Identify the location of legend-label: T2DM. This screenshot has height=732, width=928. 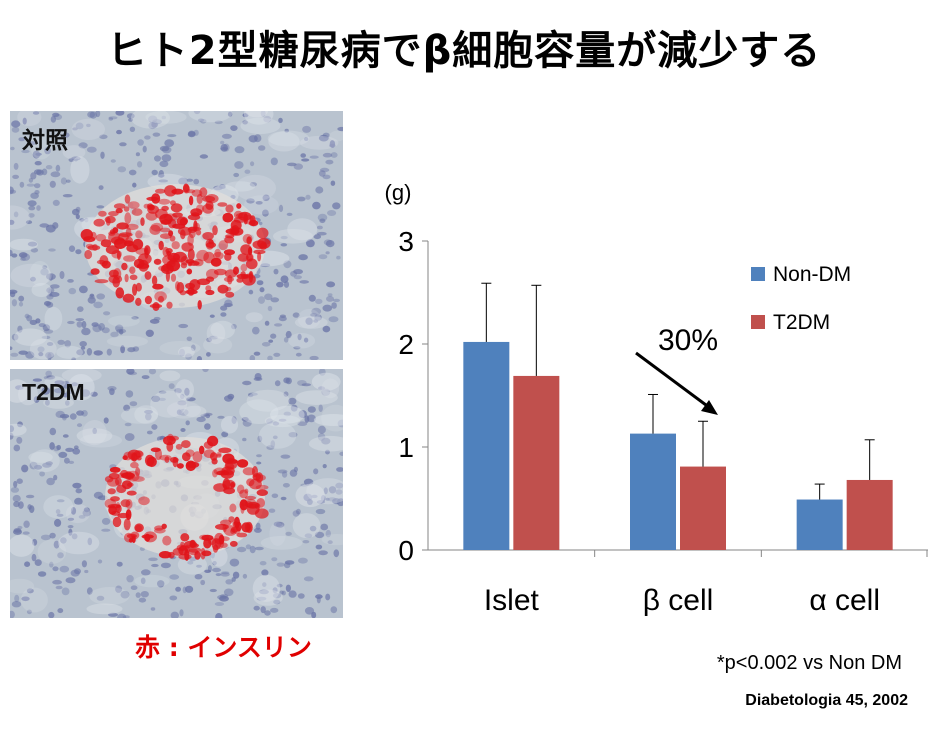
(801, 322).